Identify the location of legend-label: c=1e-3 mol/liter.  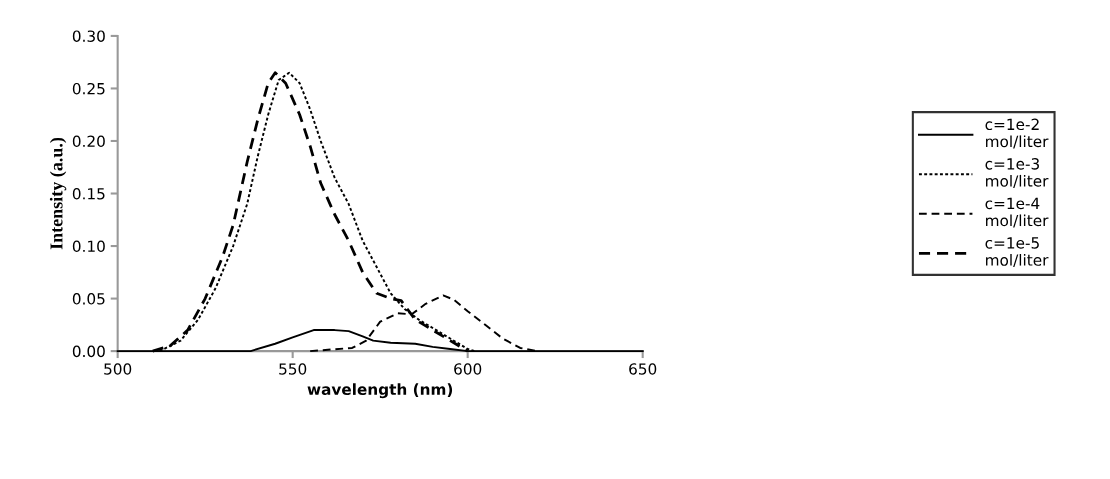
(1017, 173).